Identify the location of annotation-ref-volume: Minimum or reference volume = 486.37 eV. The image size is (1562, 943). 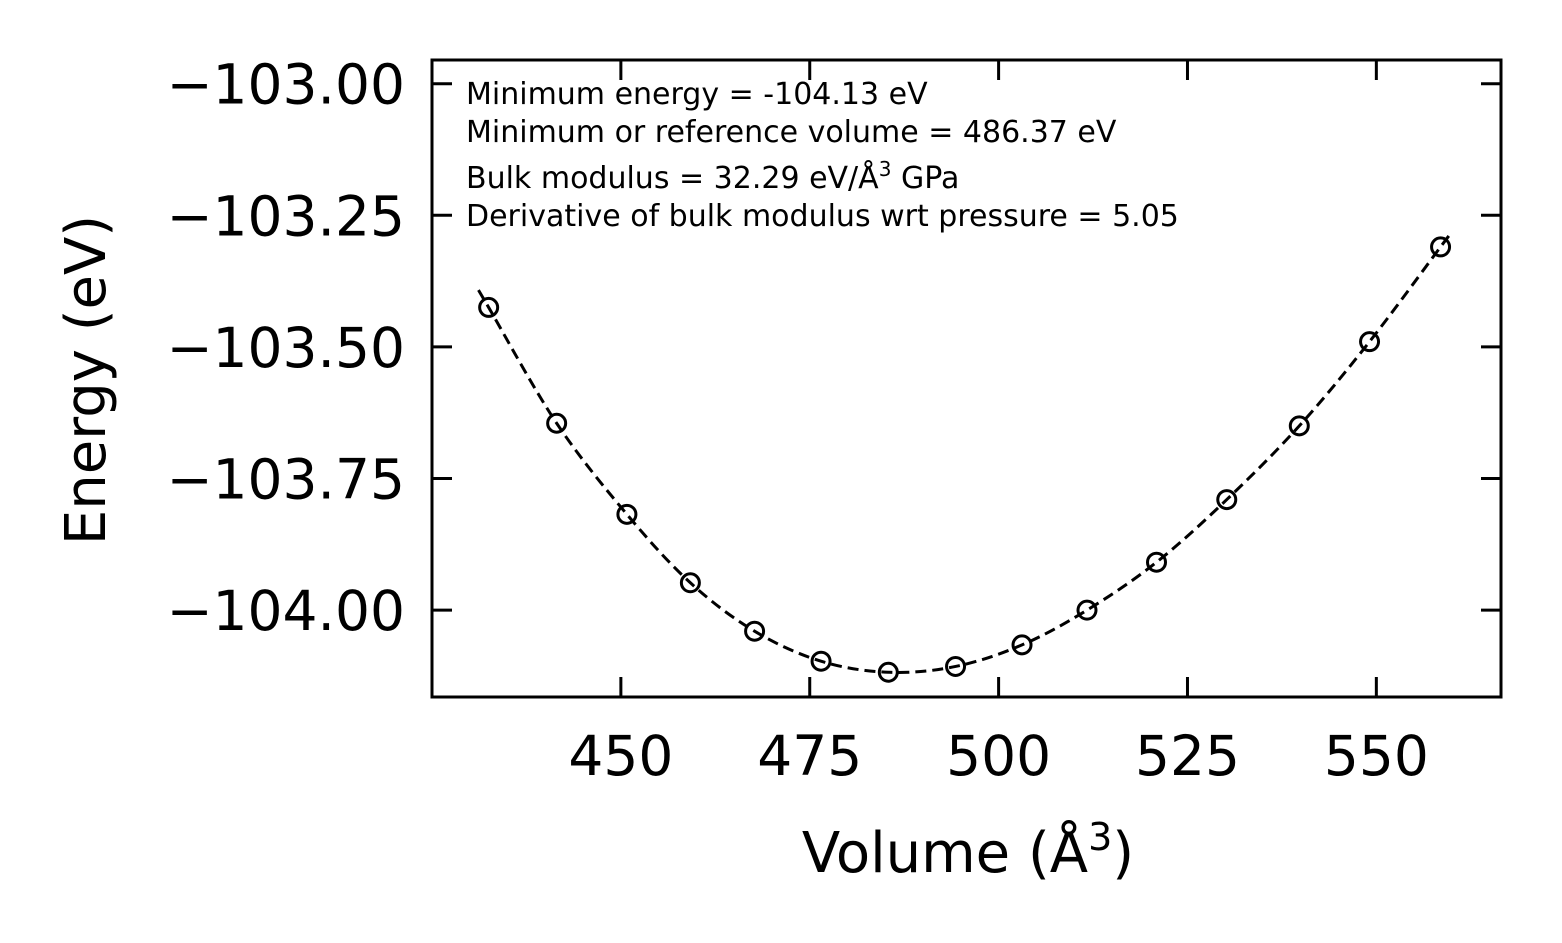
(791, 132).